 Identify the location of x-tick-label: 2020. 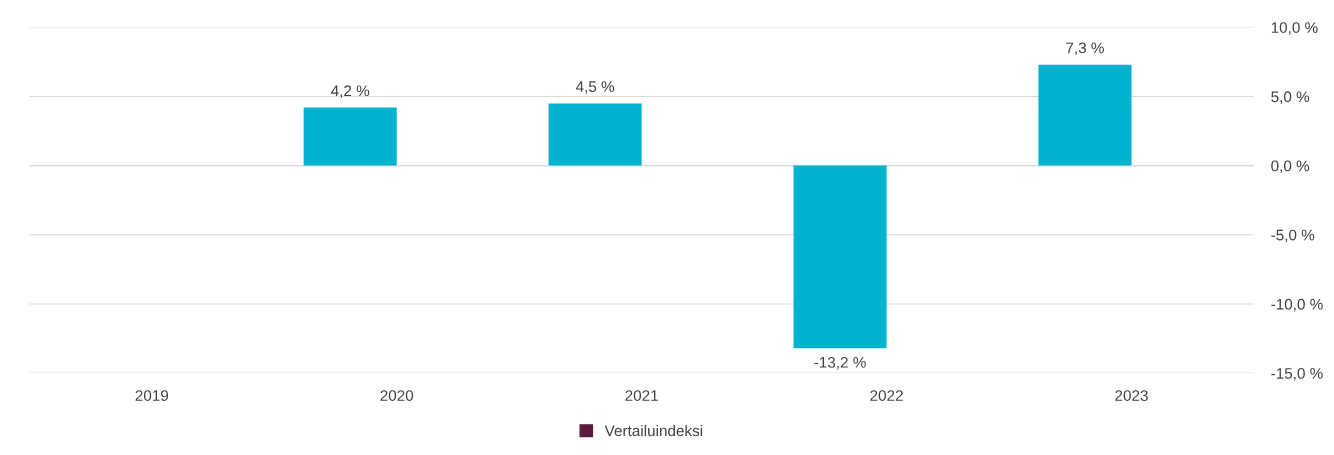
(397, 395).